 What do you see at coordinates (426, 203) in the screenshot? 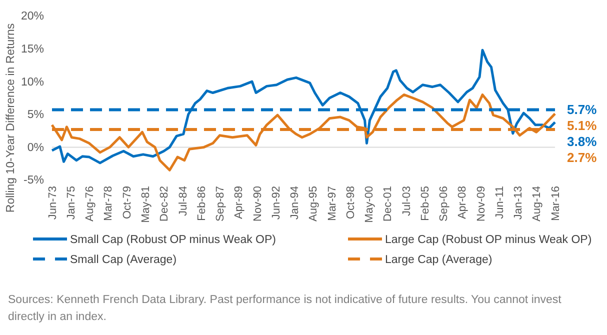
I see `x-tick-label: Feb-05` at bounding box center [426, 203].